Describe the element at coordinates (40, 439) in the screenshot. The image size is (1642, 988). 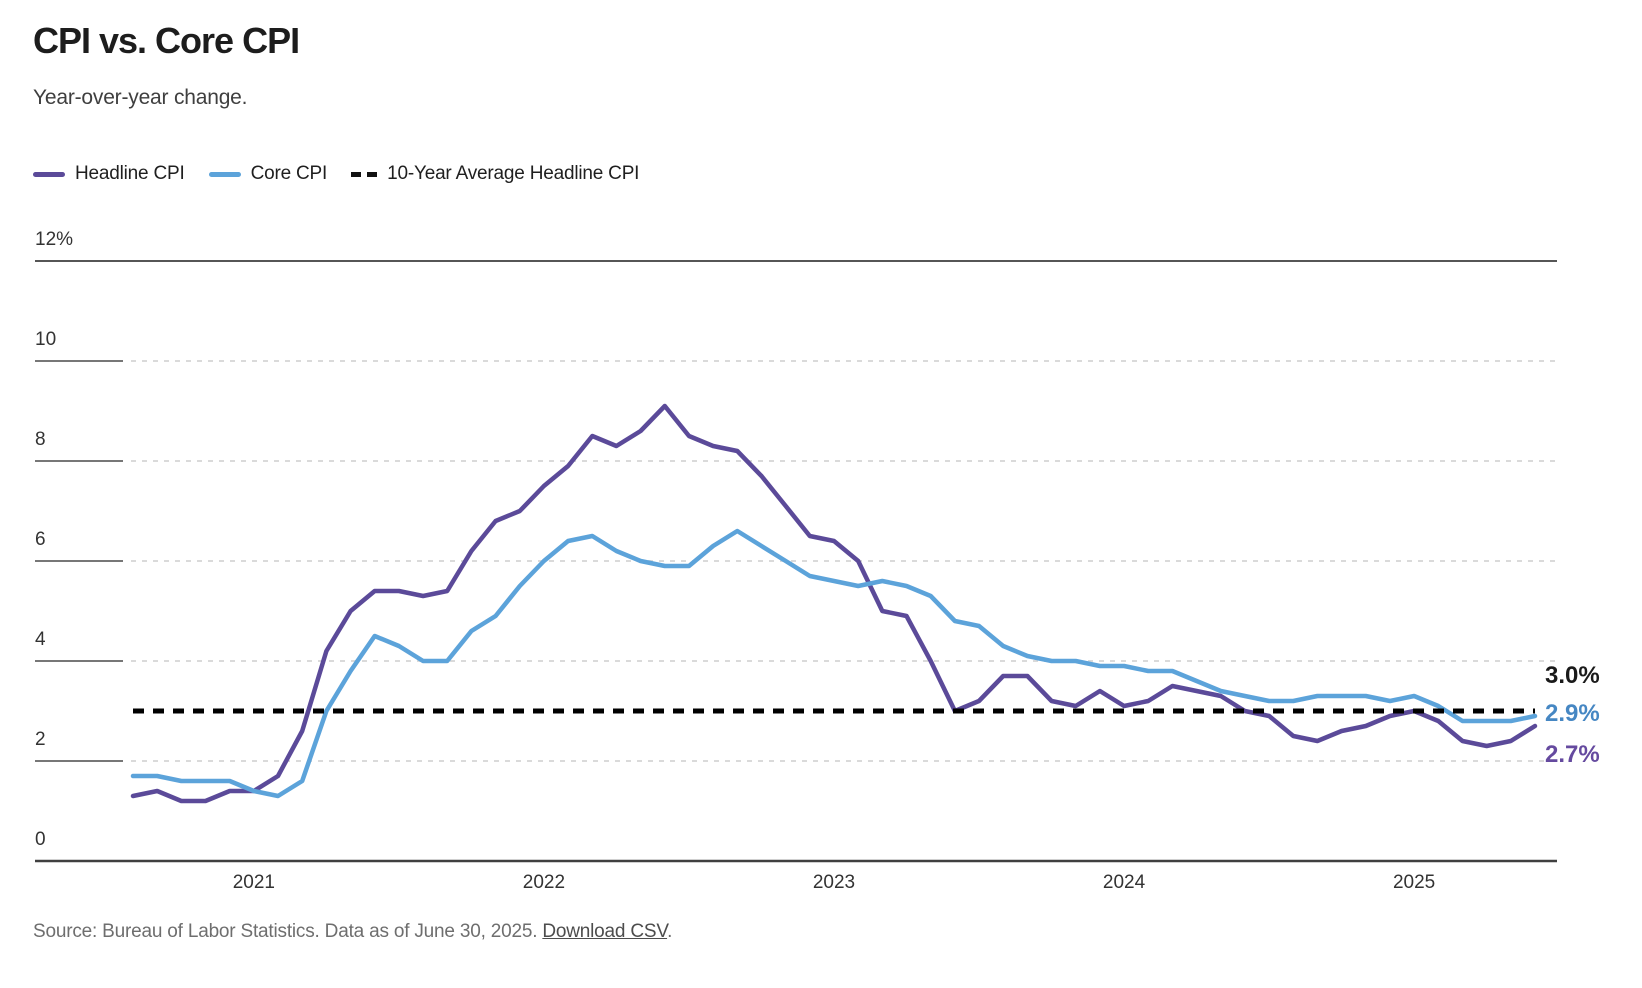
I see `y-axis-label: 8` at that location.